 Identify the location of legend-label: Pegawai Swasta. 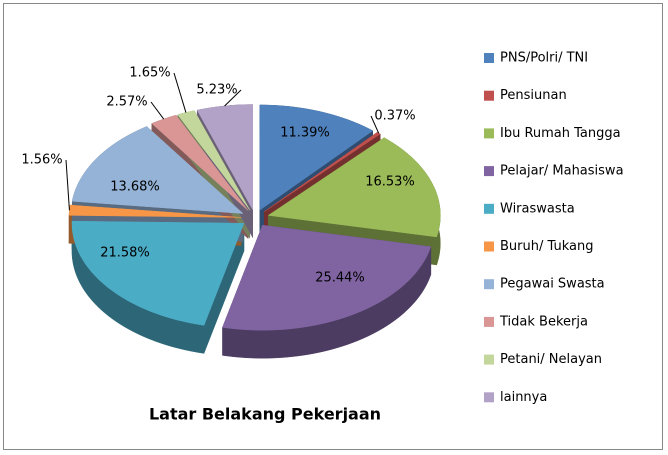
(552, 284).